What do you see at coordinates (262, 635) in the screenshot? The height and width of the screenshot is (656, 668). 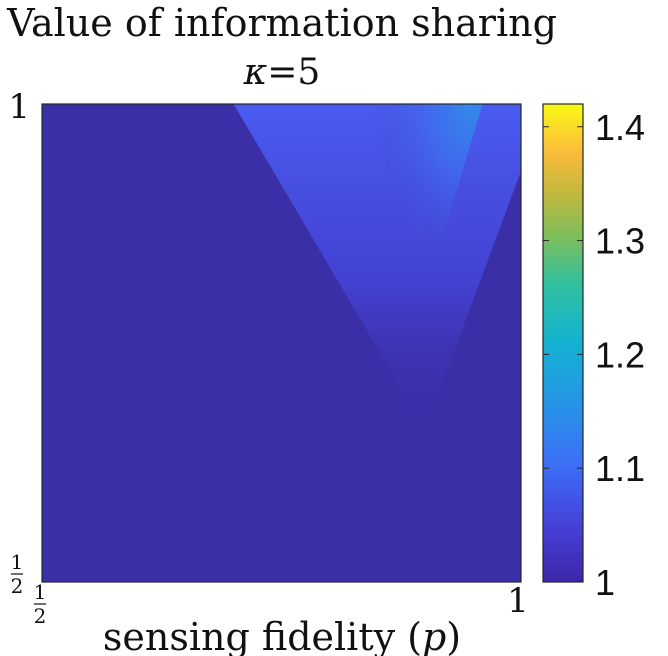 I see `x-axis-label-text: sensing fidelity (` at bounding box center [262, 635].